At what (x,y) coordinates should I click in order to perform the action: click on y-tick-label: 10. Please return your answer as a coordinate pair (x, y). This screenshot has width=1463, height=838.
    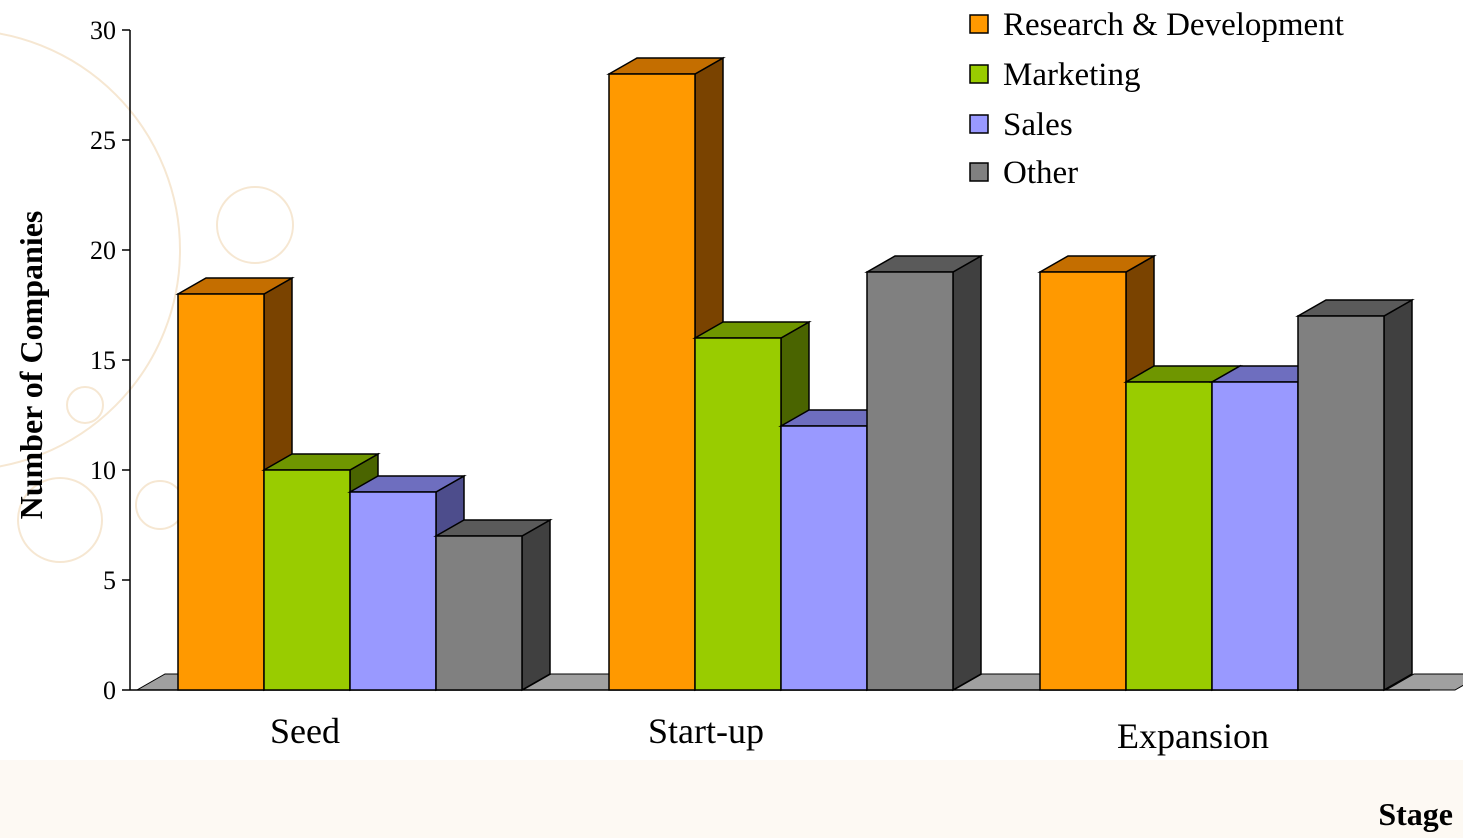
    Looking at the image, I should click on (103, 470).